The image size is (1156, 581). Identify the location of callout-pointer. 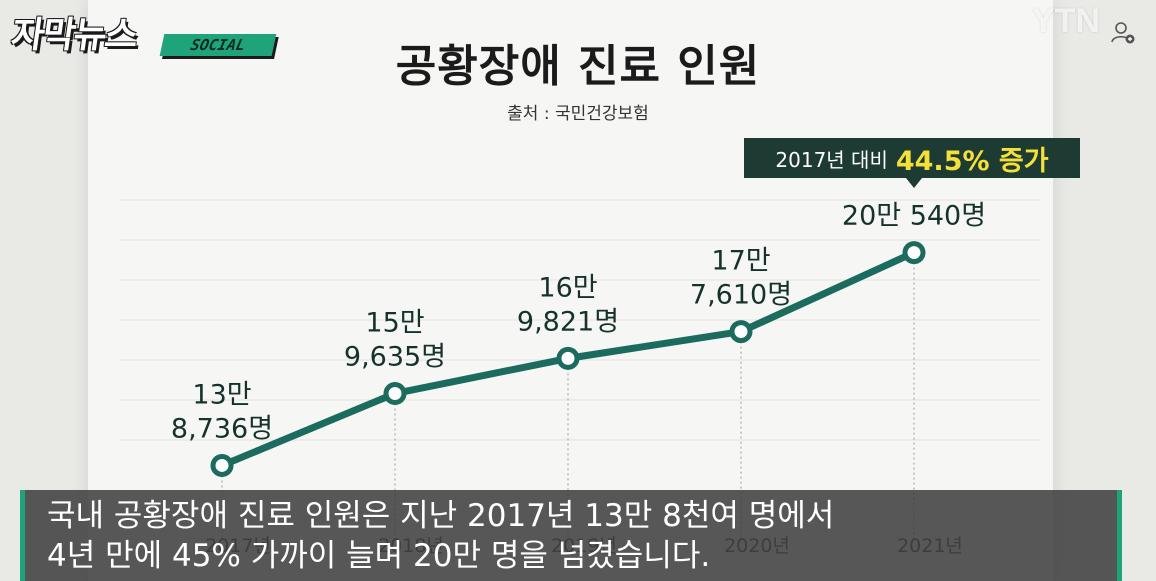
(914, 183).